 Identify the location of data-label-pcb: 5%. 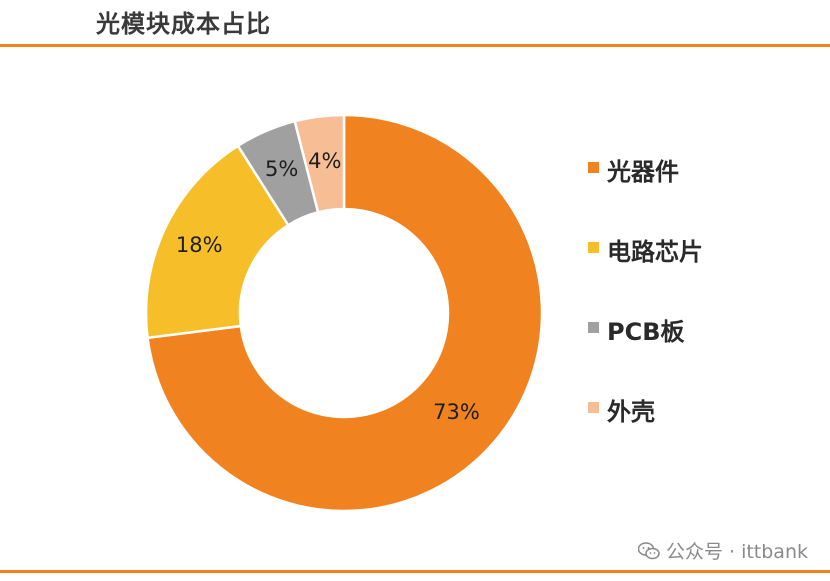
(281, 169).